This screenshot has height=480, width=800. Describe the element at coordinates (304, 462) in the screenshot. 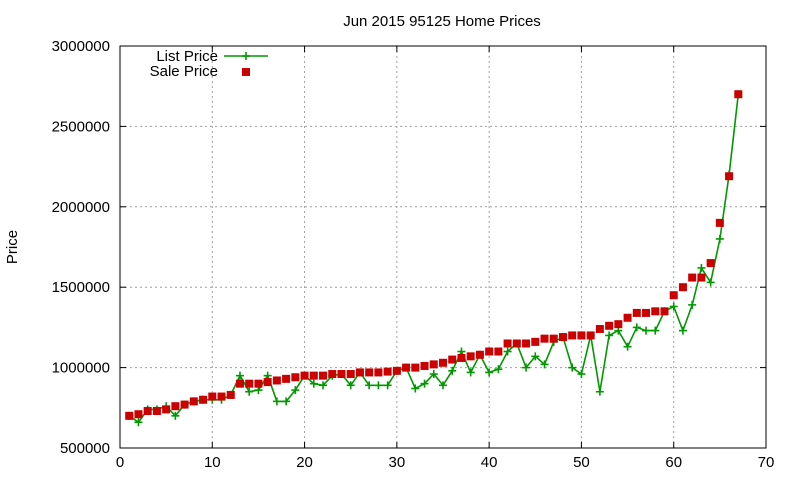

I see `x-tick-label: 20` at that location.